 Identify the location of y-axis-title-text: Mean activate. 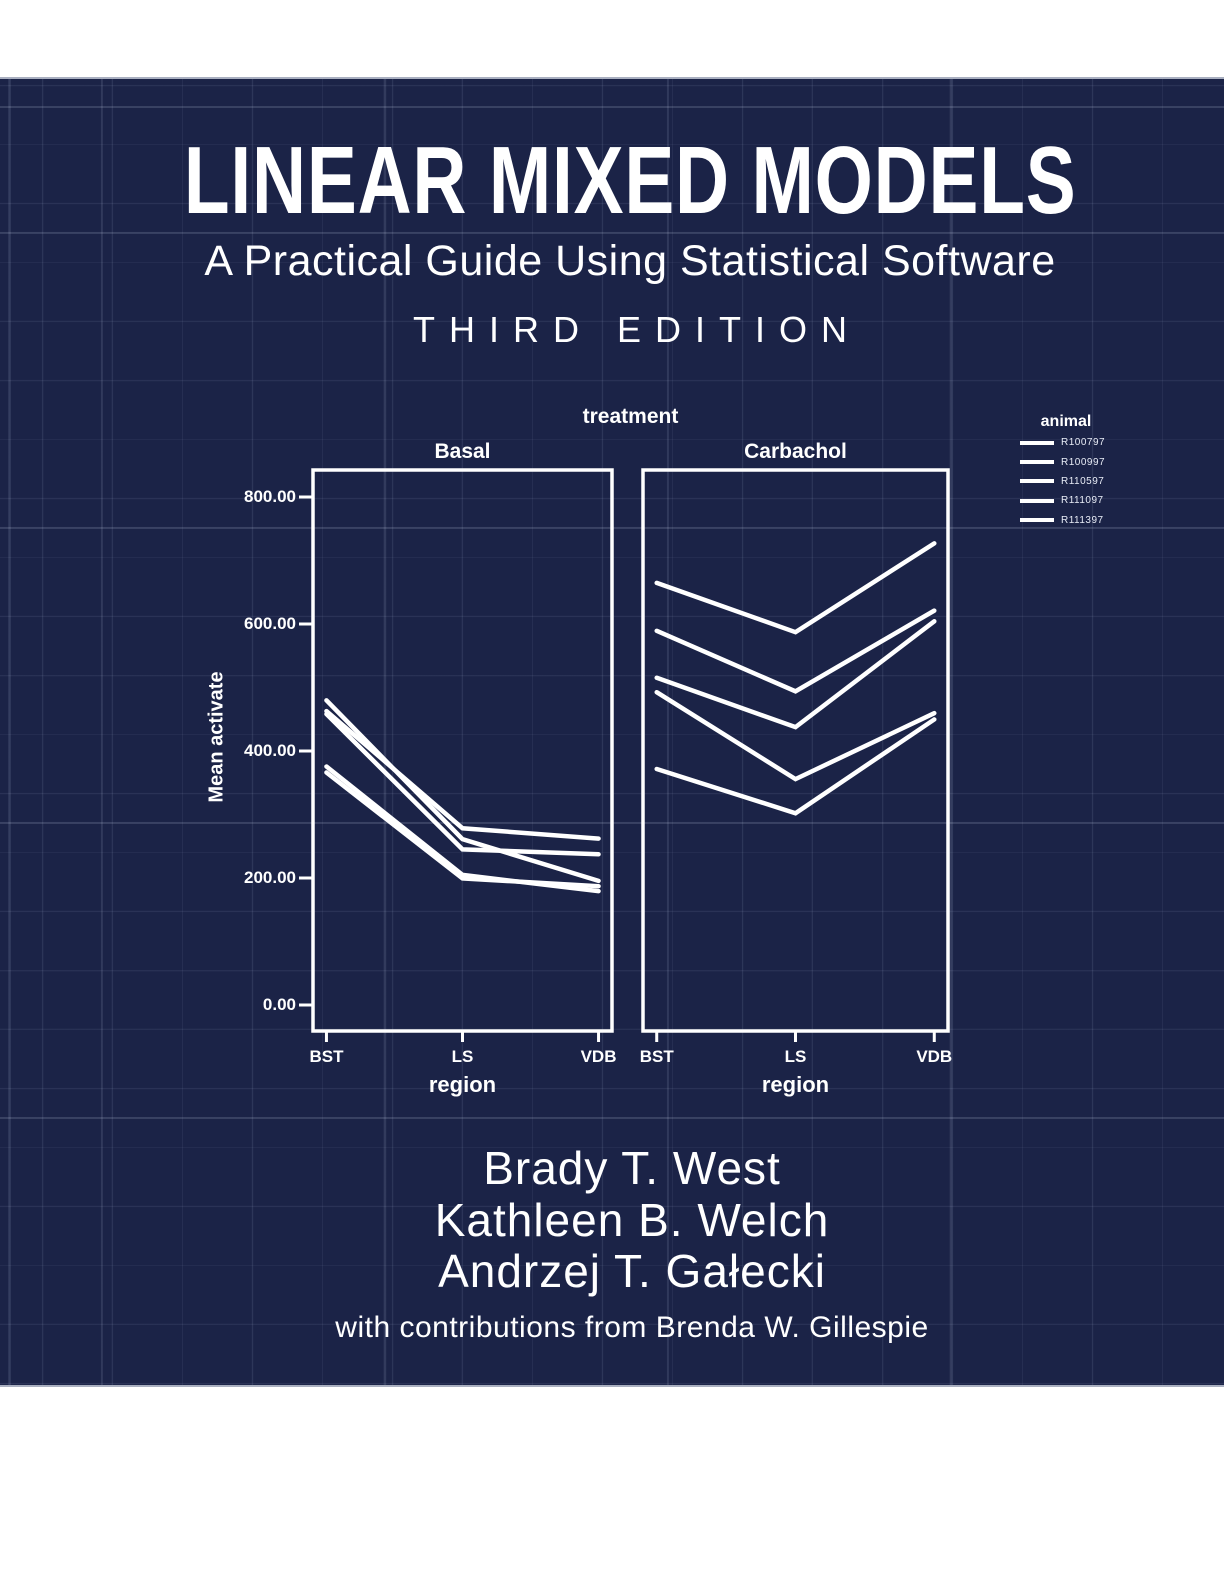
(216, 737).